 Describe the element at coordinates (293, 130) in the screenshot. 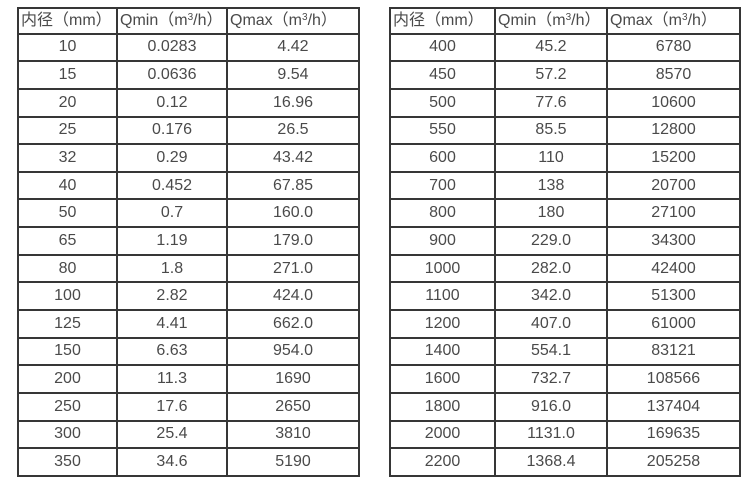

I see `table-cell: 26.5` at that location.